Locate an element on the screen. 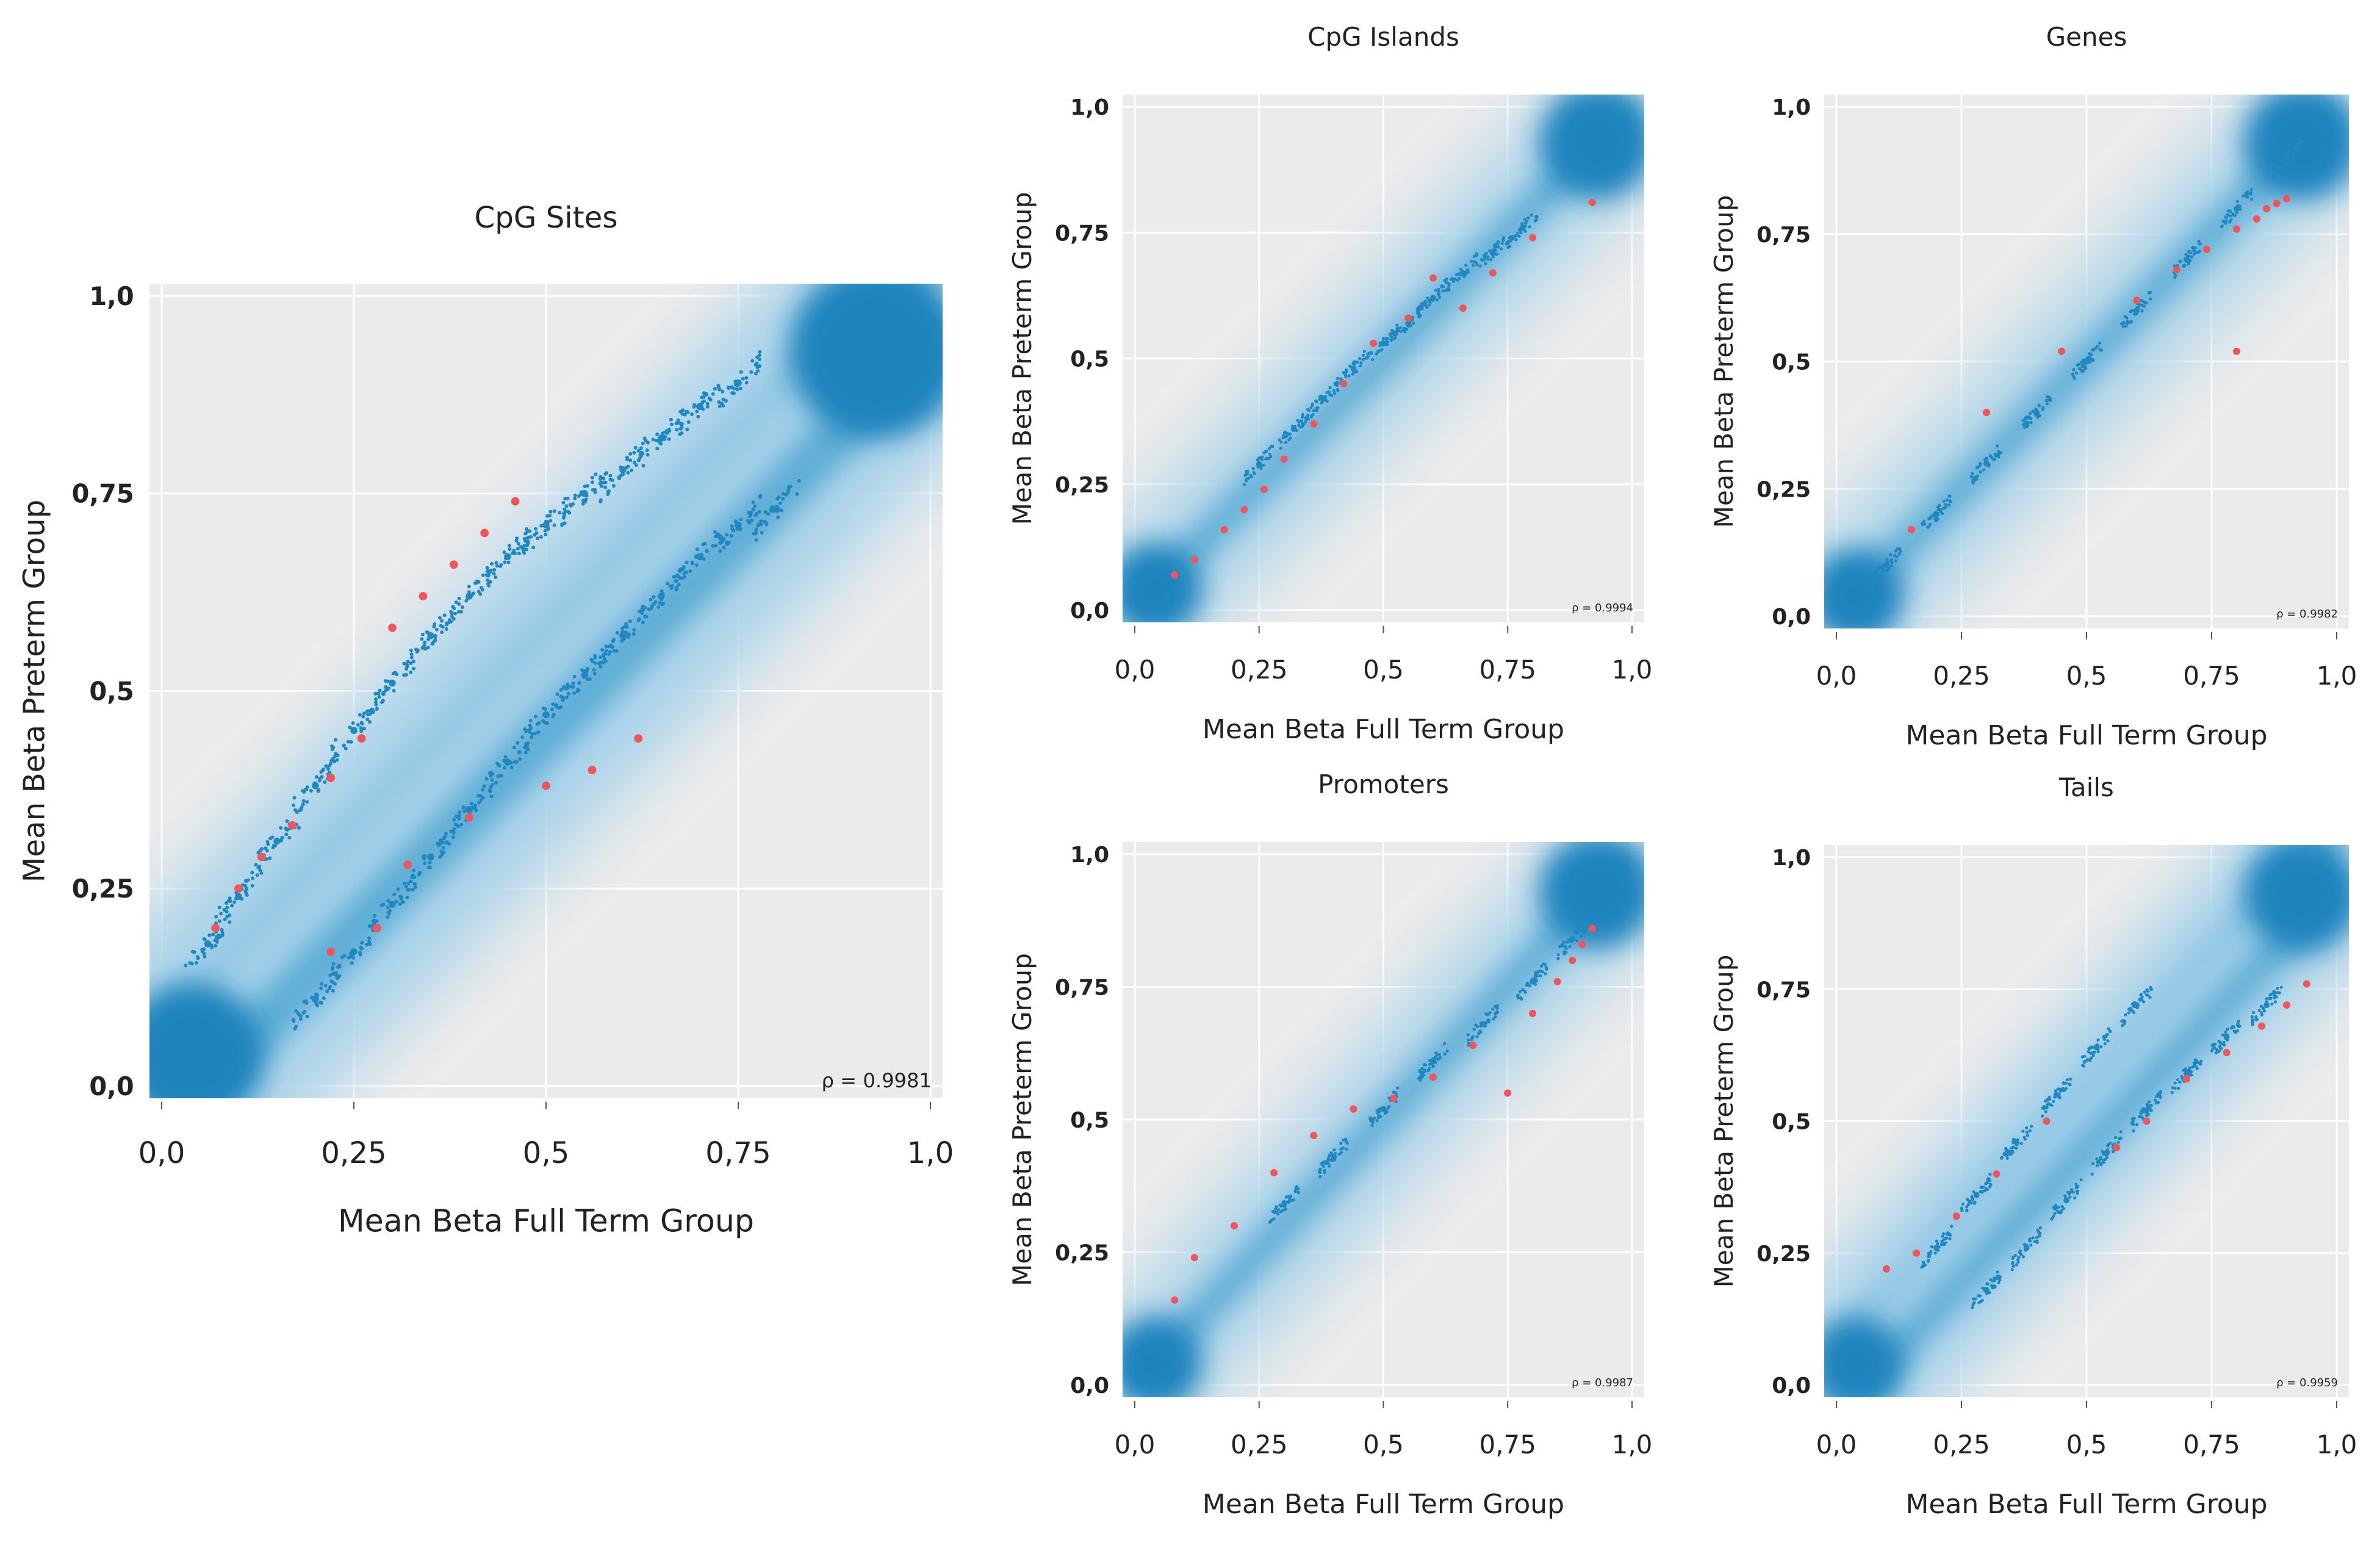  series-sites is located at coordinates (1429, 1072).